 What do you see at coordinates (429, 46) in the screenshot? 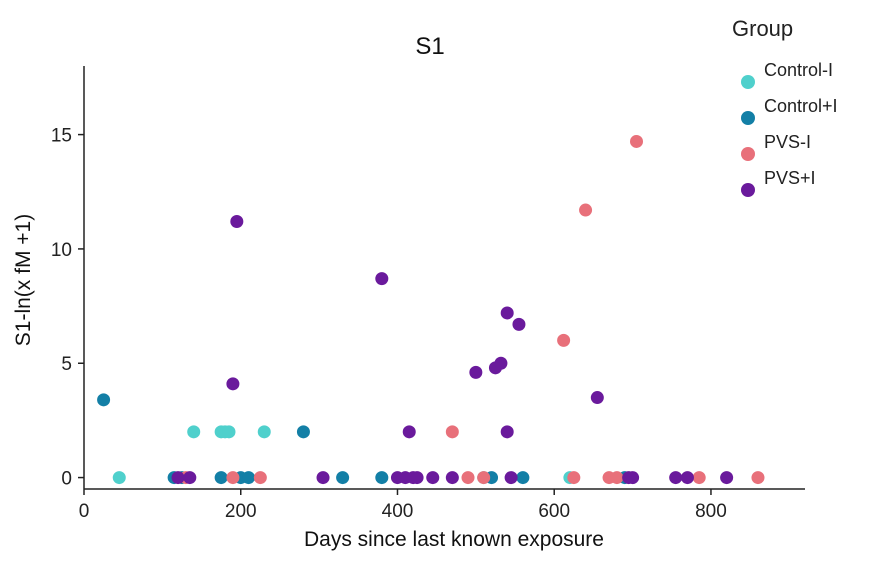
I see `chart-title: S1` at bounding box center [429, 46].